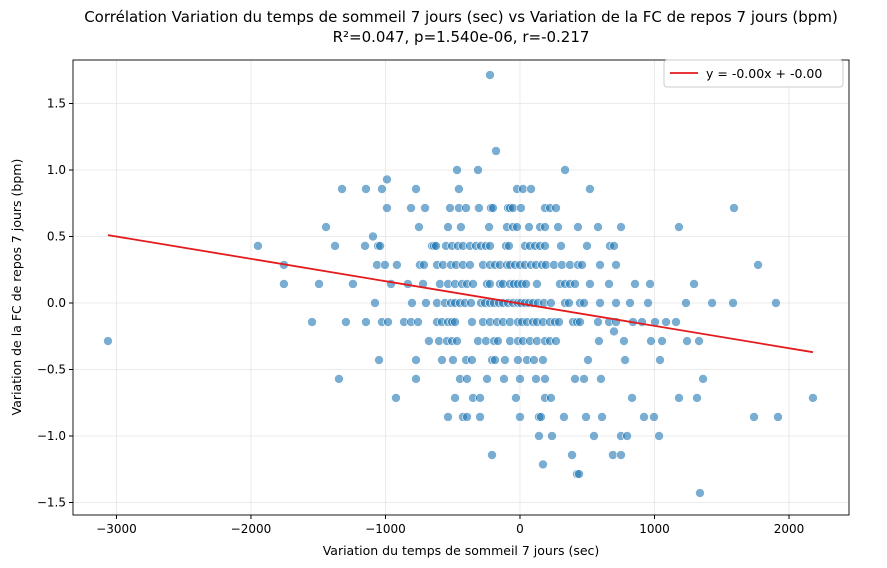 The image size is (887, 568). Describe the element at coordinates (116, 529) in the screenshot. I see `x-tick-label: −3000` at that location.